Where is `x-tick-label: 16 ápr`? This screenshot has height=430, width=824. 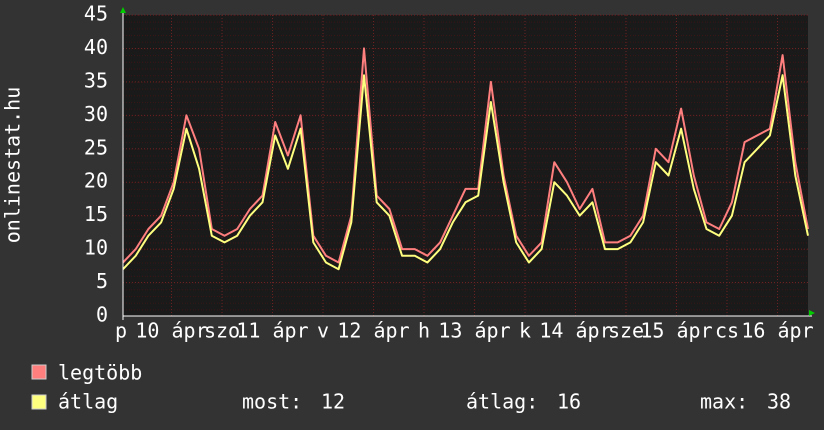 x-tick-label: 16 ápr is located at coordinates (777, 331).